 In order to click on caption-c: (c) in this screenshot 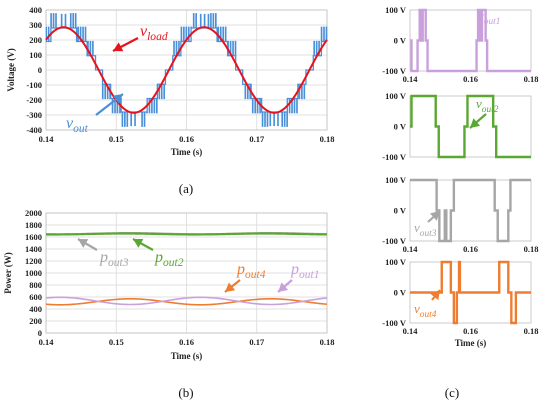, I will do `click(452, 392)`.